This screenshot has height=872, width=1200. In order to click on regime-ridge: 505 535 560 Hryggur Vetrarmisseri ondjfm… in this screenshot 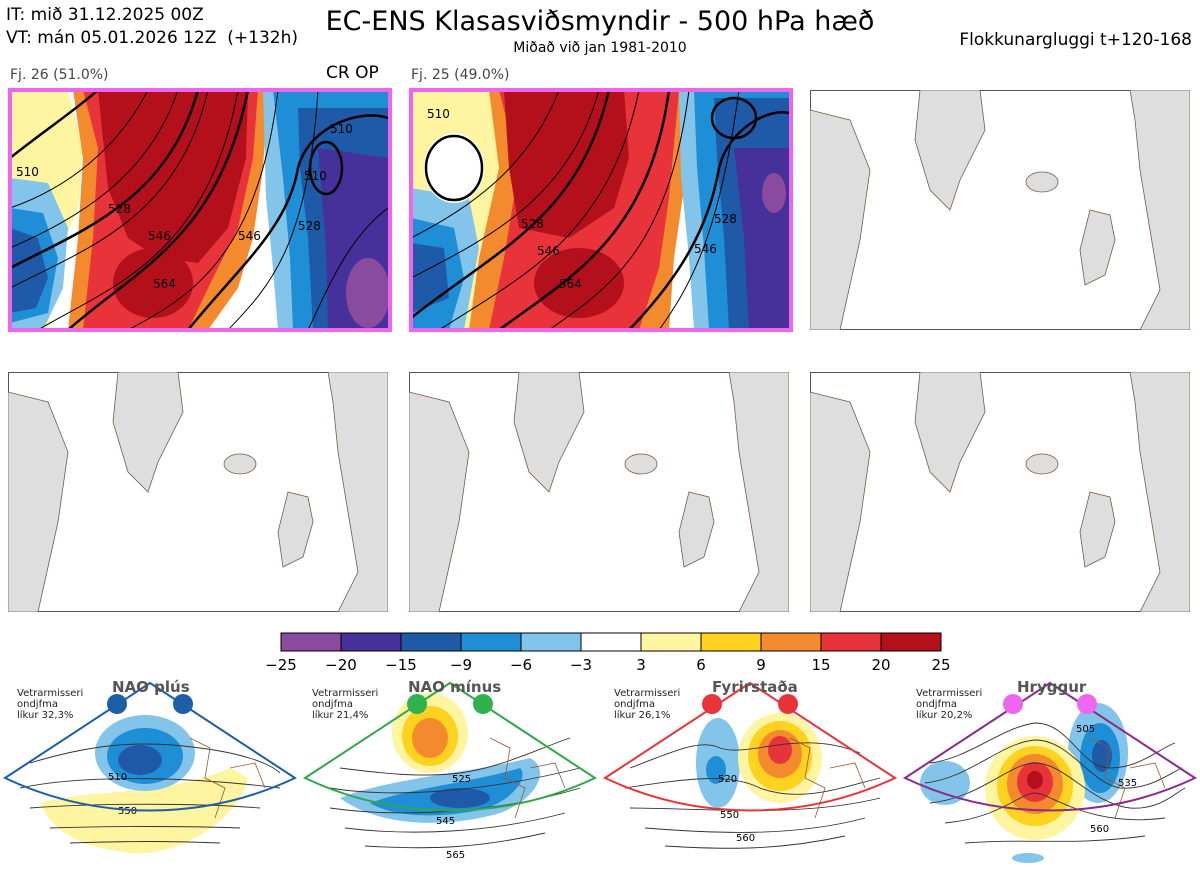, I will do `click(1050, 773)`.